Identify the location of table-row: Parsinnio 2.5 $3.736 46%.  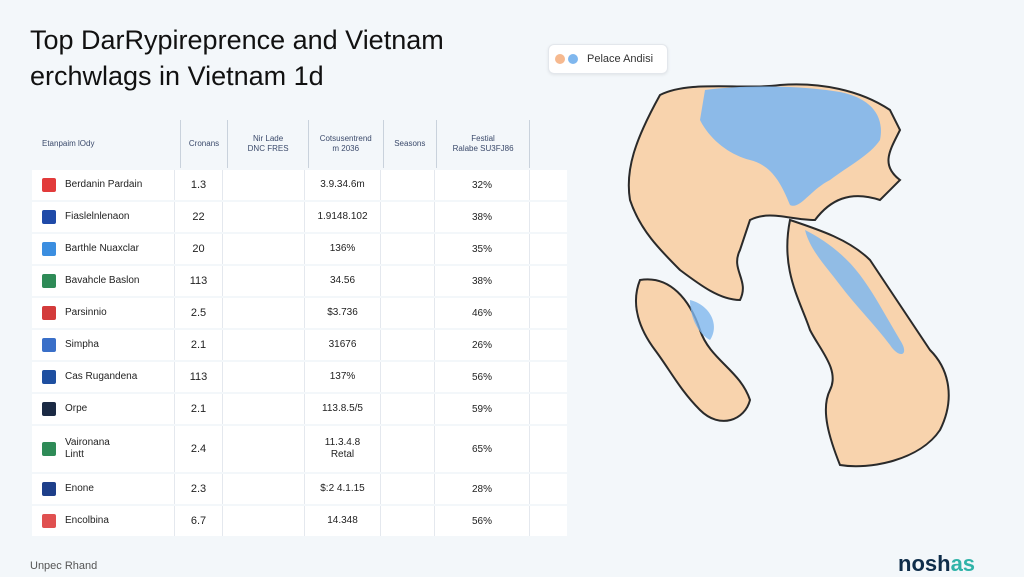
(299, 313).